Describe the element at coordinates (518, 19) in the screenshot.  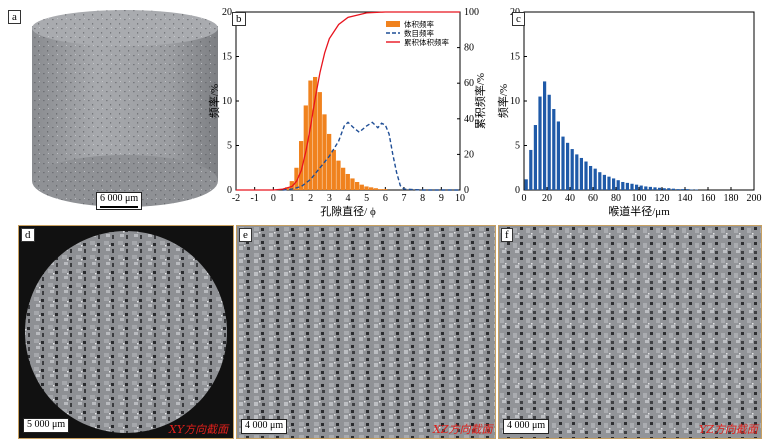
I see `panel-c-label: c` at that location.